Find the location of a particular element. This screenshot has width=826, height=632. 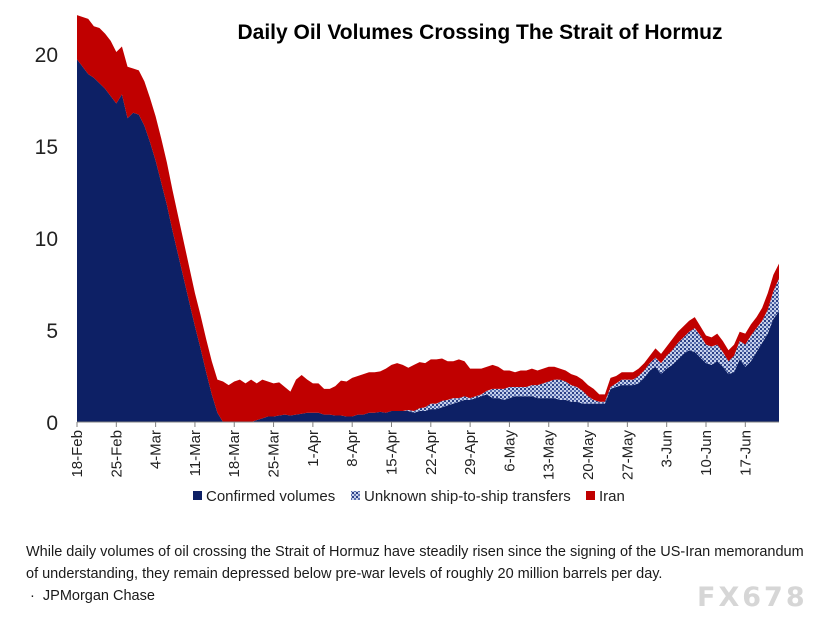

x-tick-label: 20-May is located at coordinates (588, 455).